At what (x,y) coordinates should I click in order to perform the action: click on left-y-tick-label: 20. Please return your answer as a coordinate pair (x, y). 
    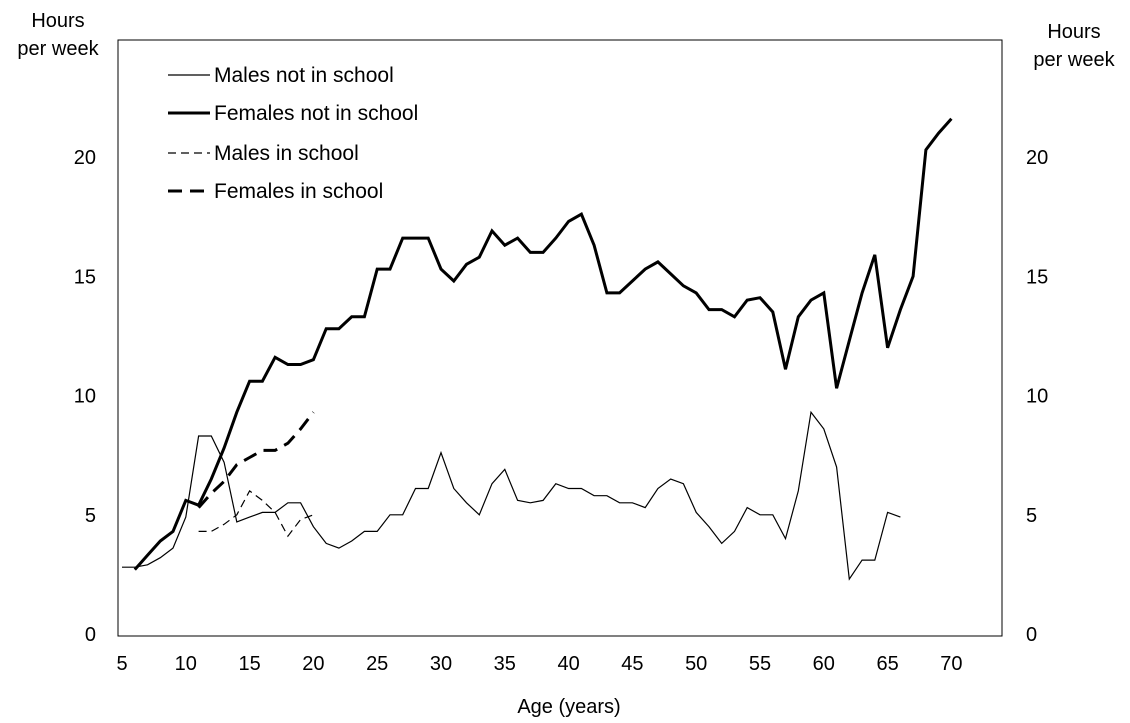
    Looking at the image, I should click on (85, 158).